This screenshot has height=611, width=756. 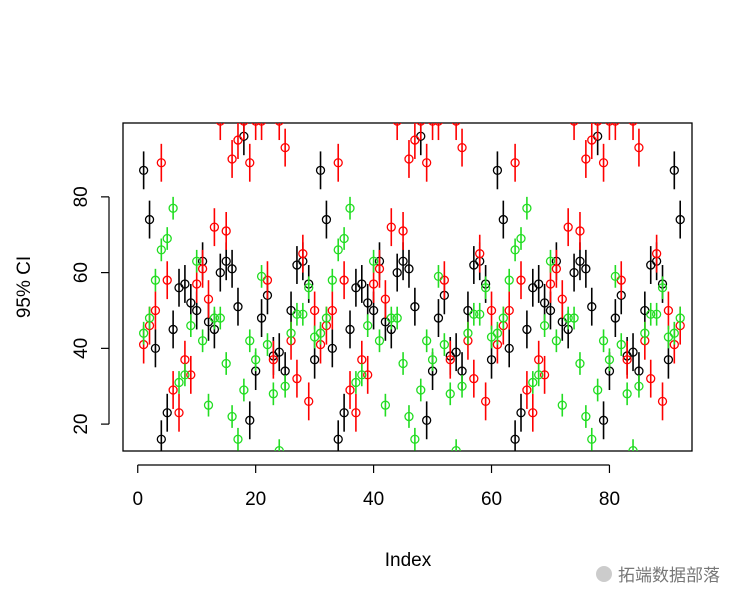 I want to click on x-tick-label: 80, so click(x=609, y=499).